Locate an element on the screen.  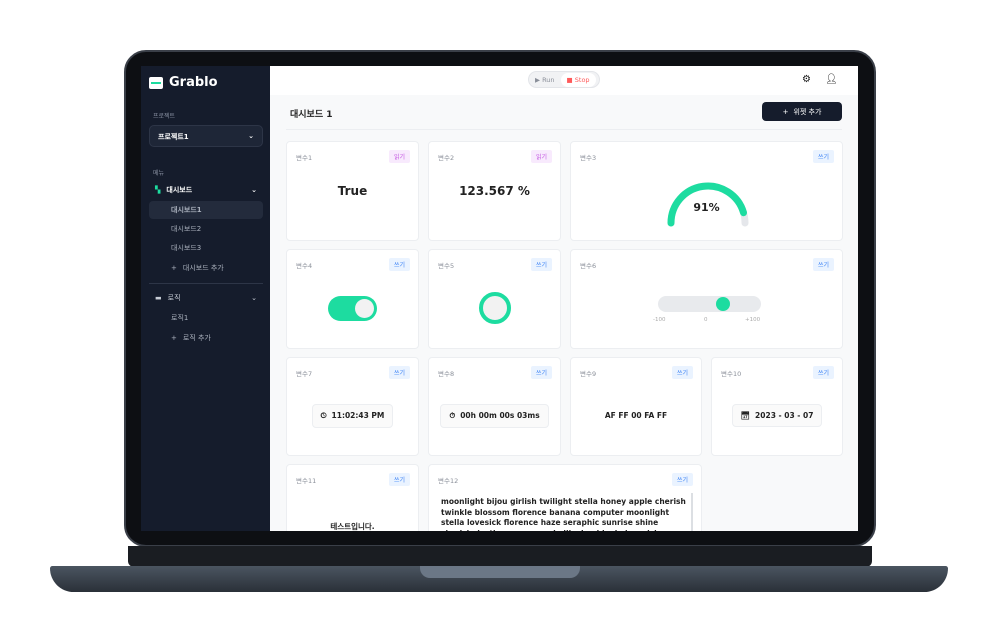
hex-value: AF FF 00 FA FF is located at coordinates (636, 415).